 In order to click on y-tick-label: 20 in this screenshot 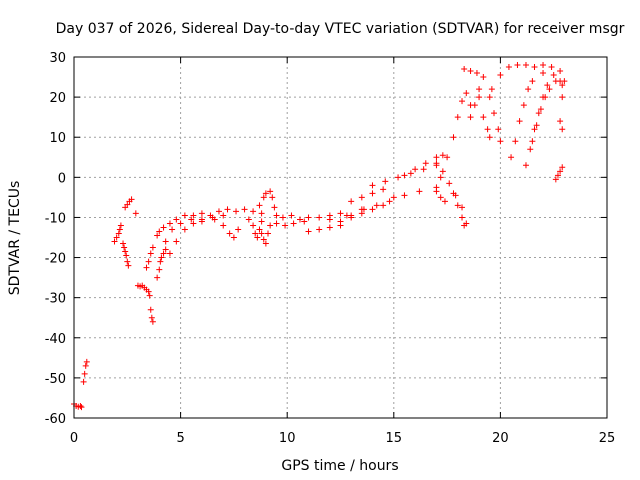, I will do `click(57, 98)`.